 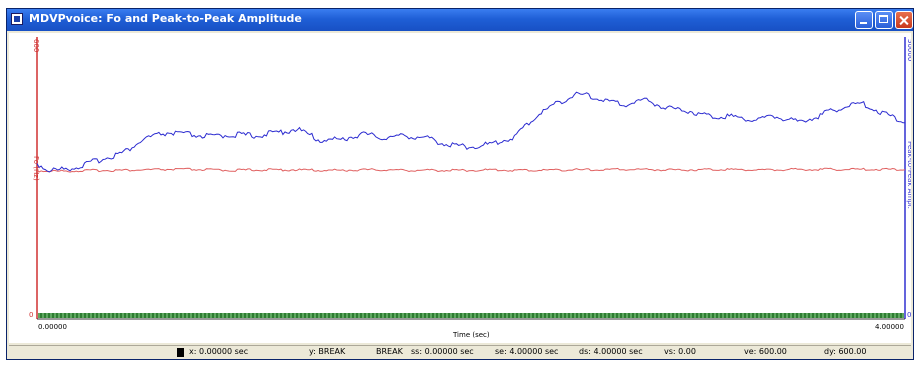 I want to click on status-se: se: 4.00000 sec, so click(x=527, y=351).